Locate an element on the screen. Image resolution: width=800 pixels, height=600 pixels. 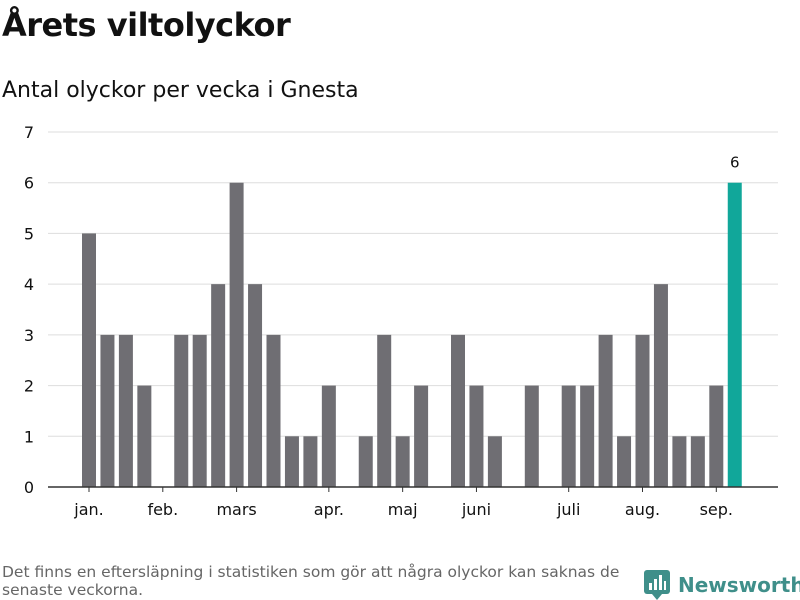
x-axis-ticks: jan. feb. mars apr. maj juni juli aug. sep. is located at coordinates (403, 503).